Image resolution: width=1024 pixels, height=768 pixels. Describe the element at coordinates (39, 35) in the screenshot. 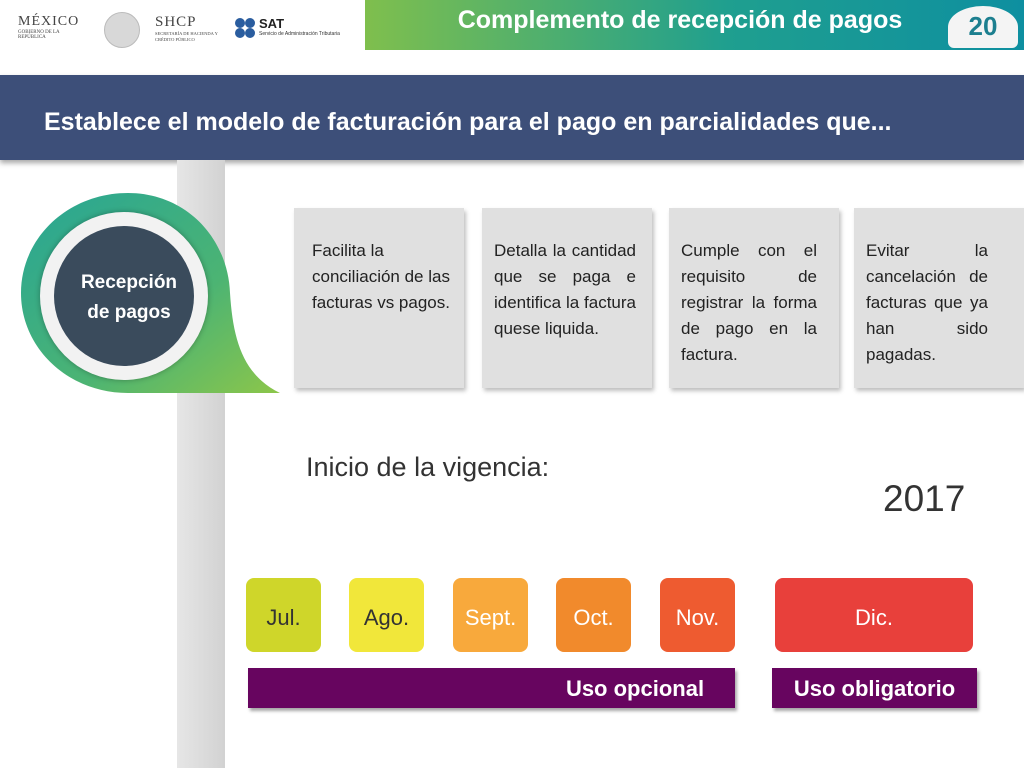

I see `mexico-logo-subtext: GOBIERNO DE LA REPÚBLICA` at that location.